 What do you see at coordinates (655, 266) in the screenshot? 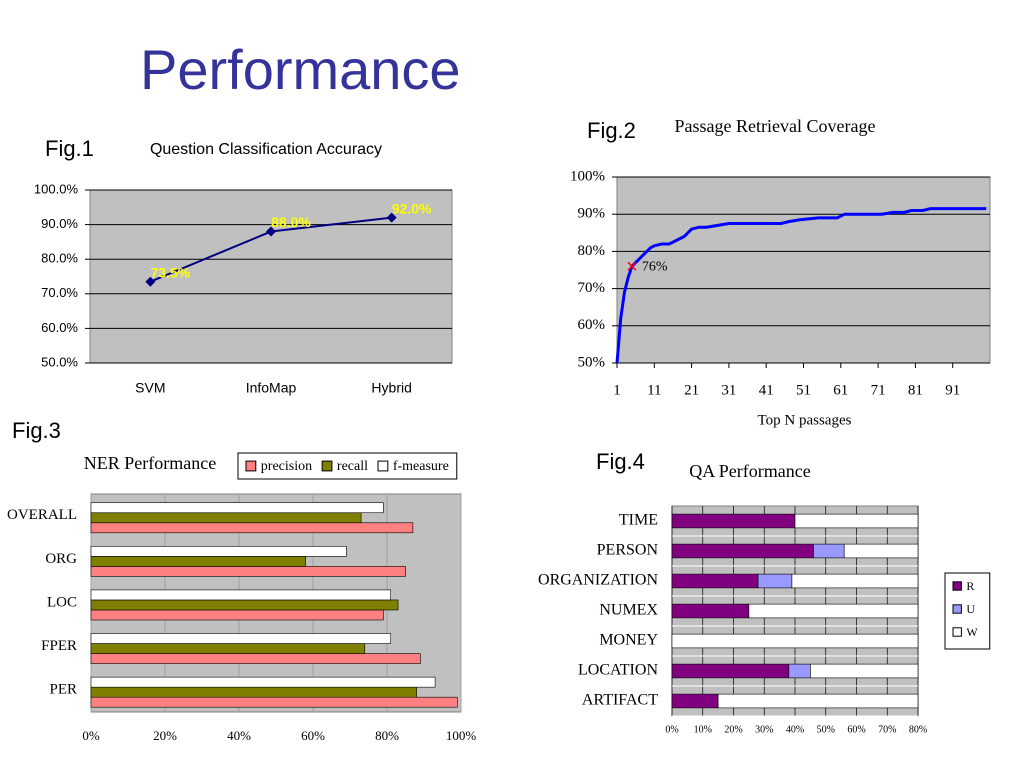
I see `annotation-label: 76%` at bounding box center [655, 266].